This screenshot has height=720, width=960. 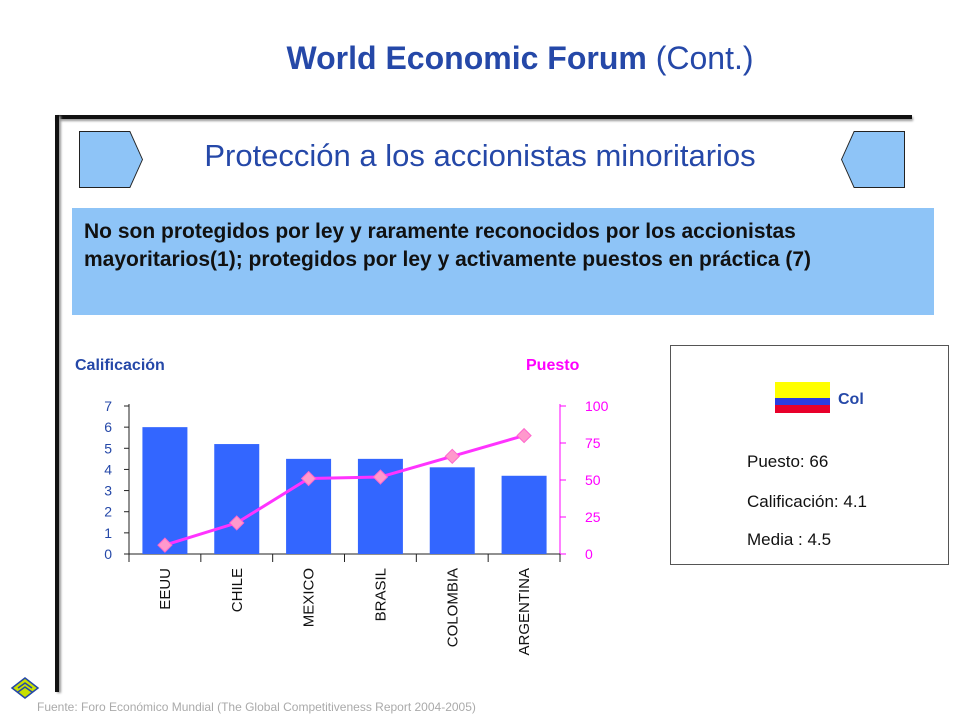 I want to click on rank-point-chile, so click(x=237, y=523).